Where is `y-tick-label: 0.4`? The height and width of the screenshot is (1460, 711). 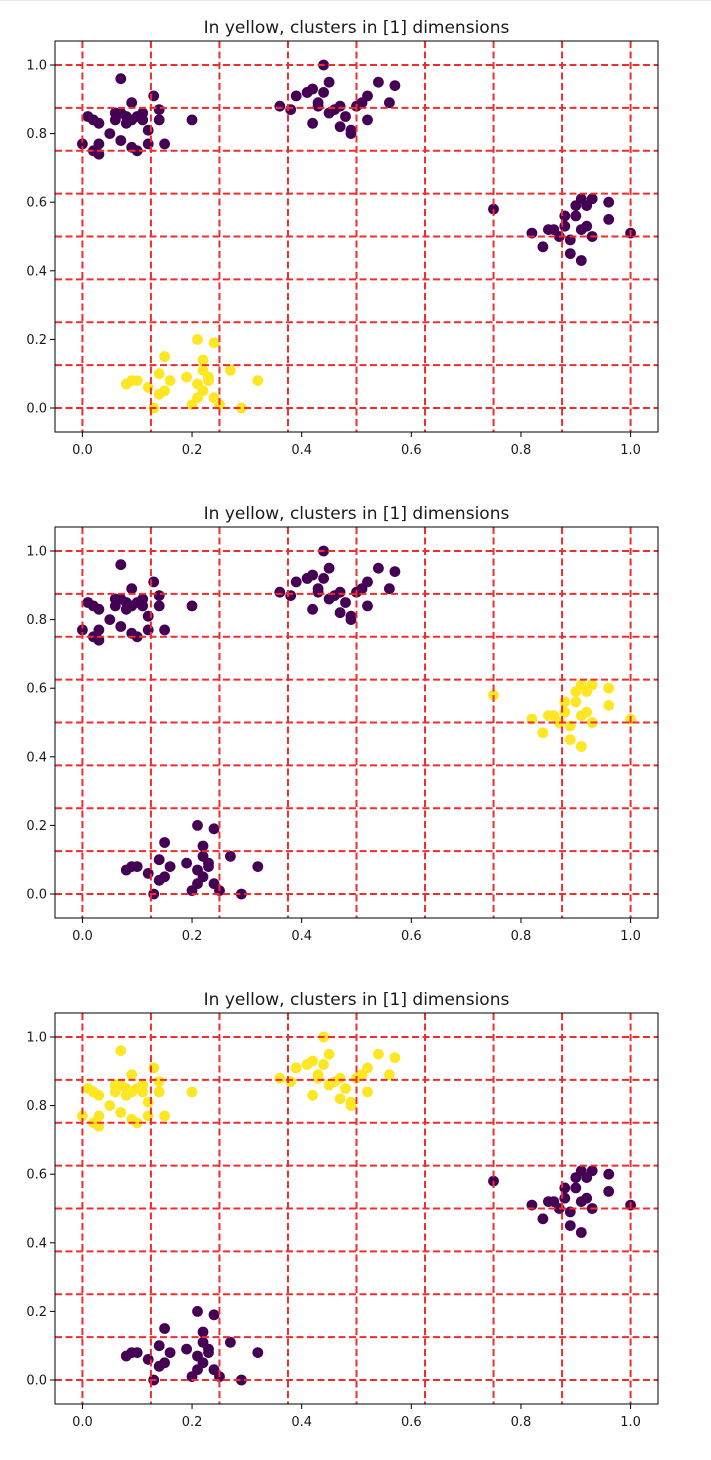 y-tick-label: 0.4 is located at coordinates (36, 757).